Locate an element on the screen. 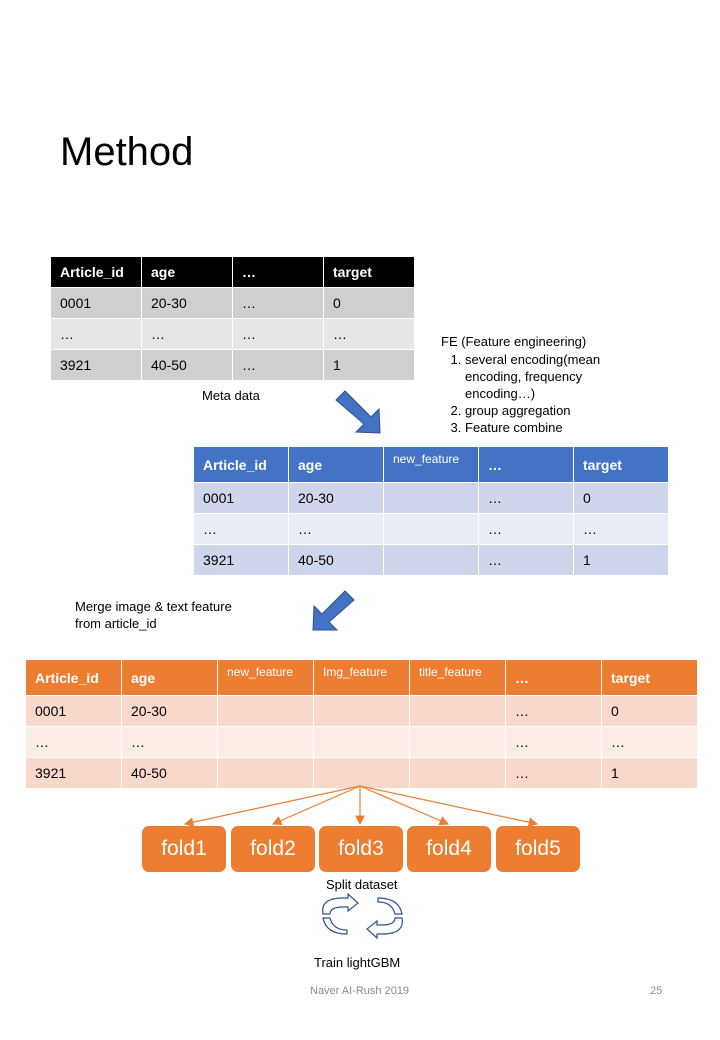 The height and width of the screenshot is (1040, 720). merge-note-line: Merge image & text feature is located at coordinates (153, 606).